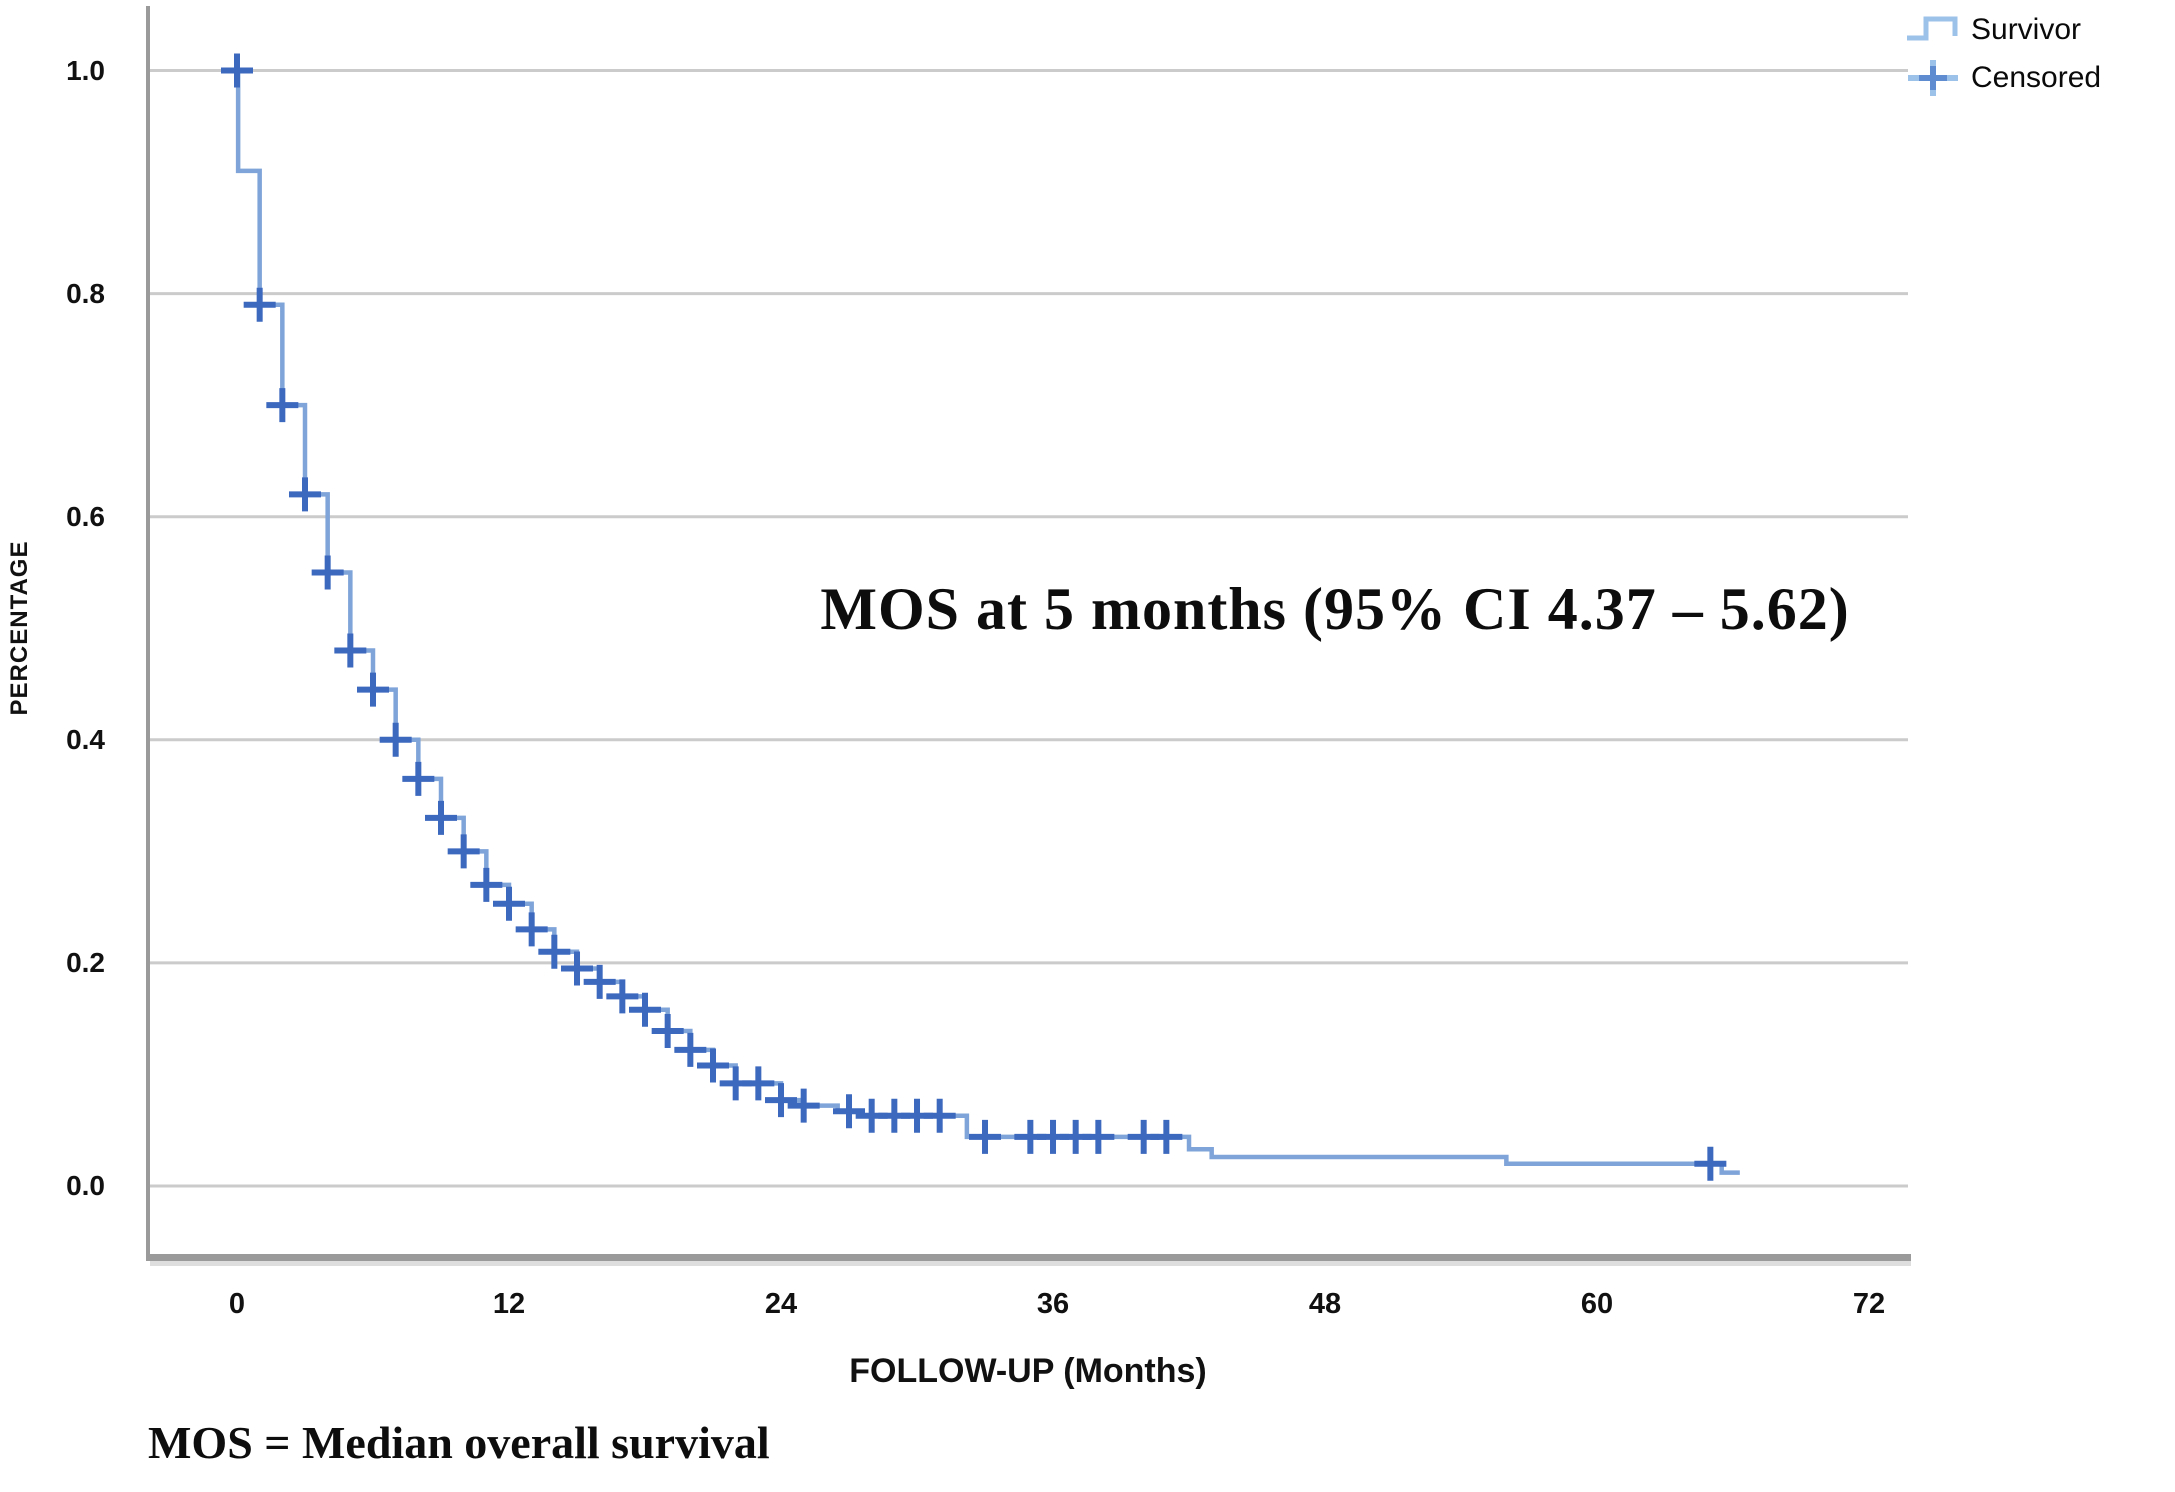 Image resolution: width=2175 pixels, height=1492 pixels. What do you see at coordinates (237, 1304) in the screenshot?
I see `x-tick-label: 0` at bounding box center [237, 1304].